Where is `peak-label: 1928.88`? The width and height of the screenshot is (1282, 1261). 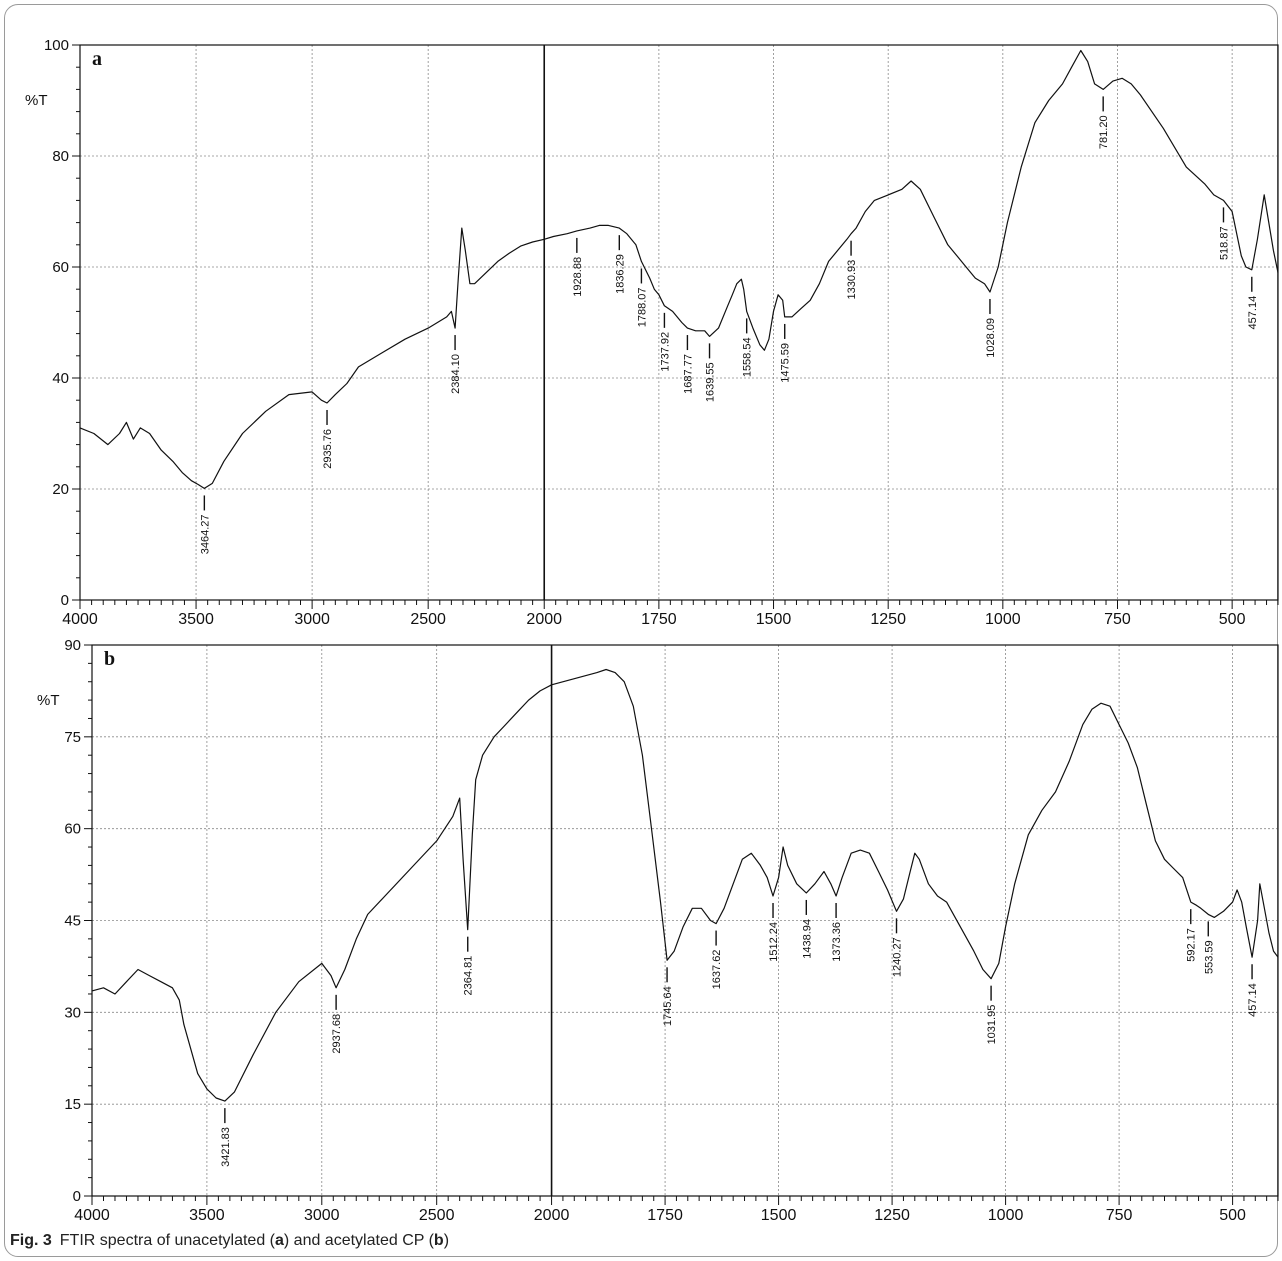 peak-label: 1928.88 is located at coordinates (578, 277).